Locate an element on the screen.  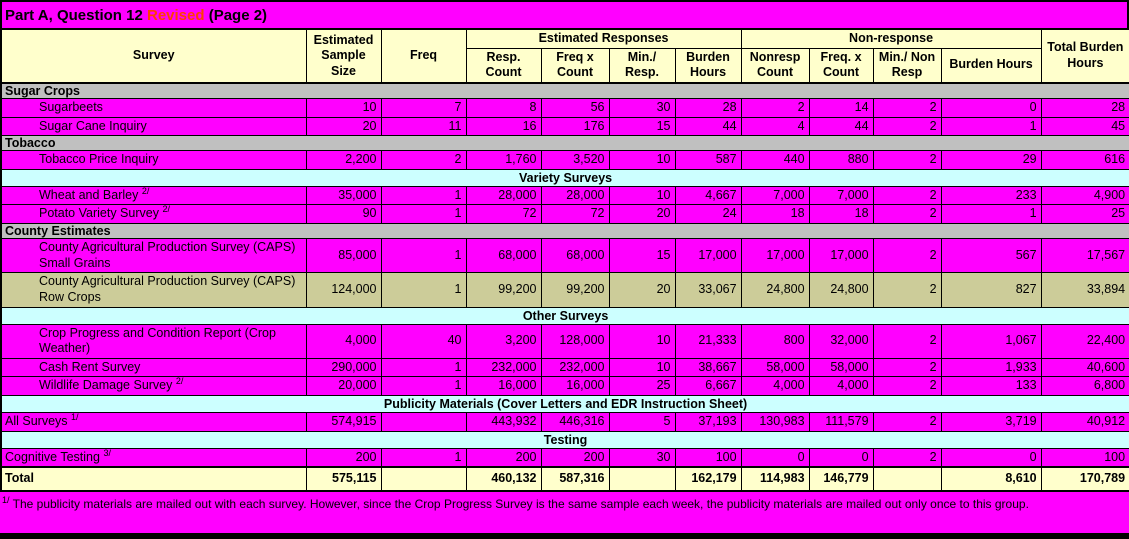
value-cell: 90 is located at coordinates (343, 214).